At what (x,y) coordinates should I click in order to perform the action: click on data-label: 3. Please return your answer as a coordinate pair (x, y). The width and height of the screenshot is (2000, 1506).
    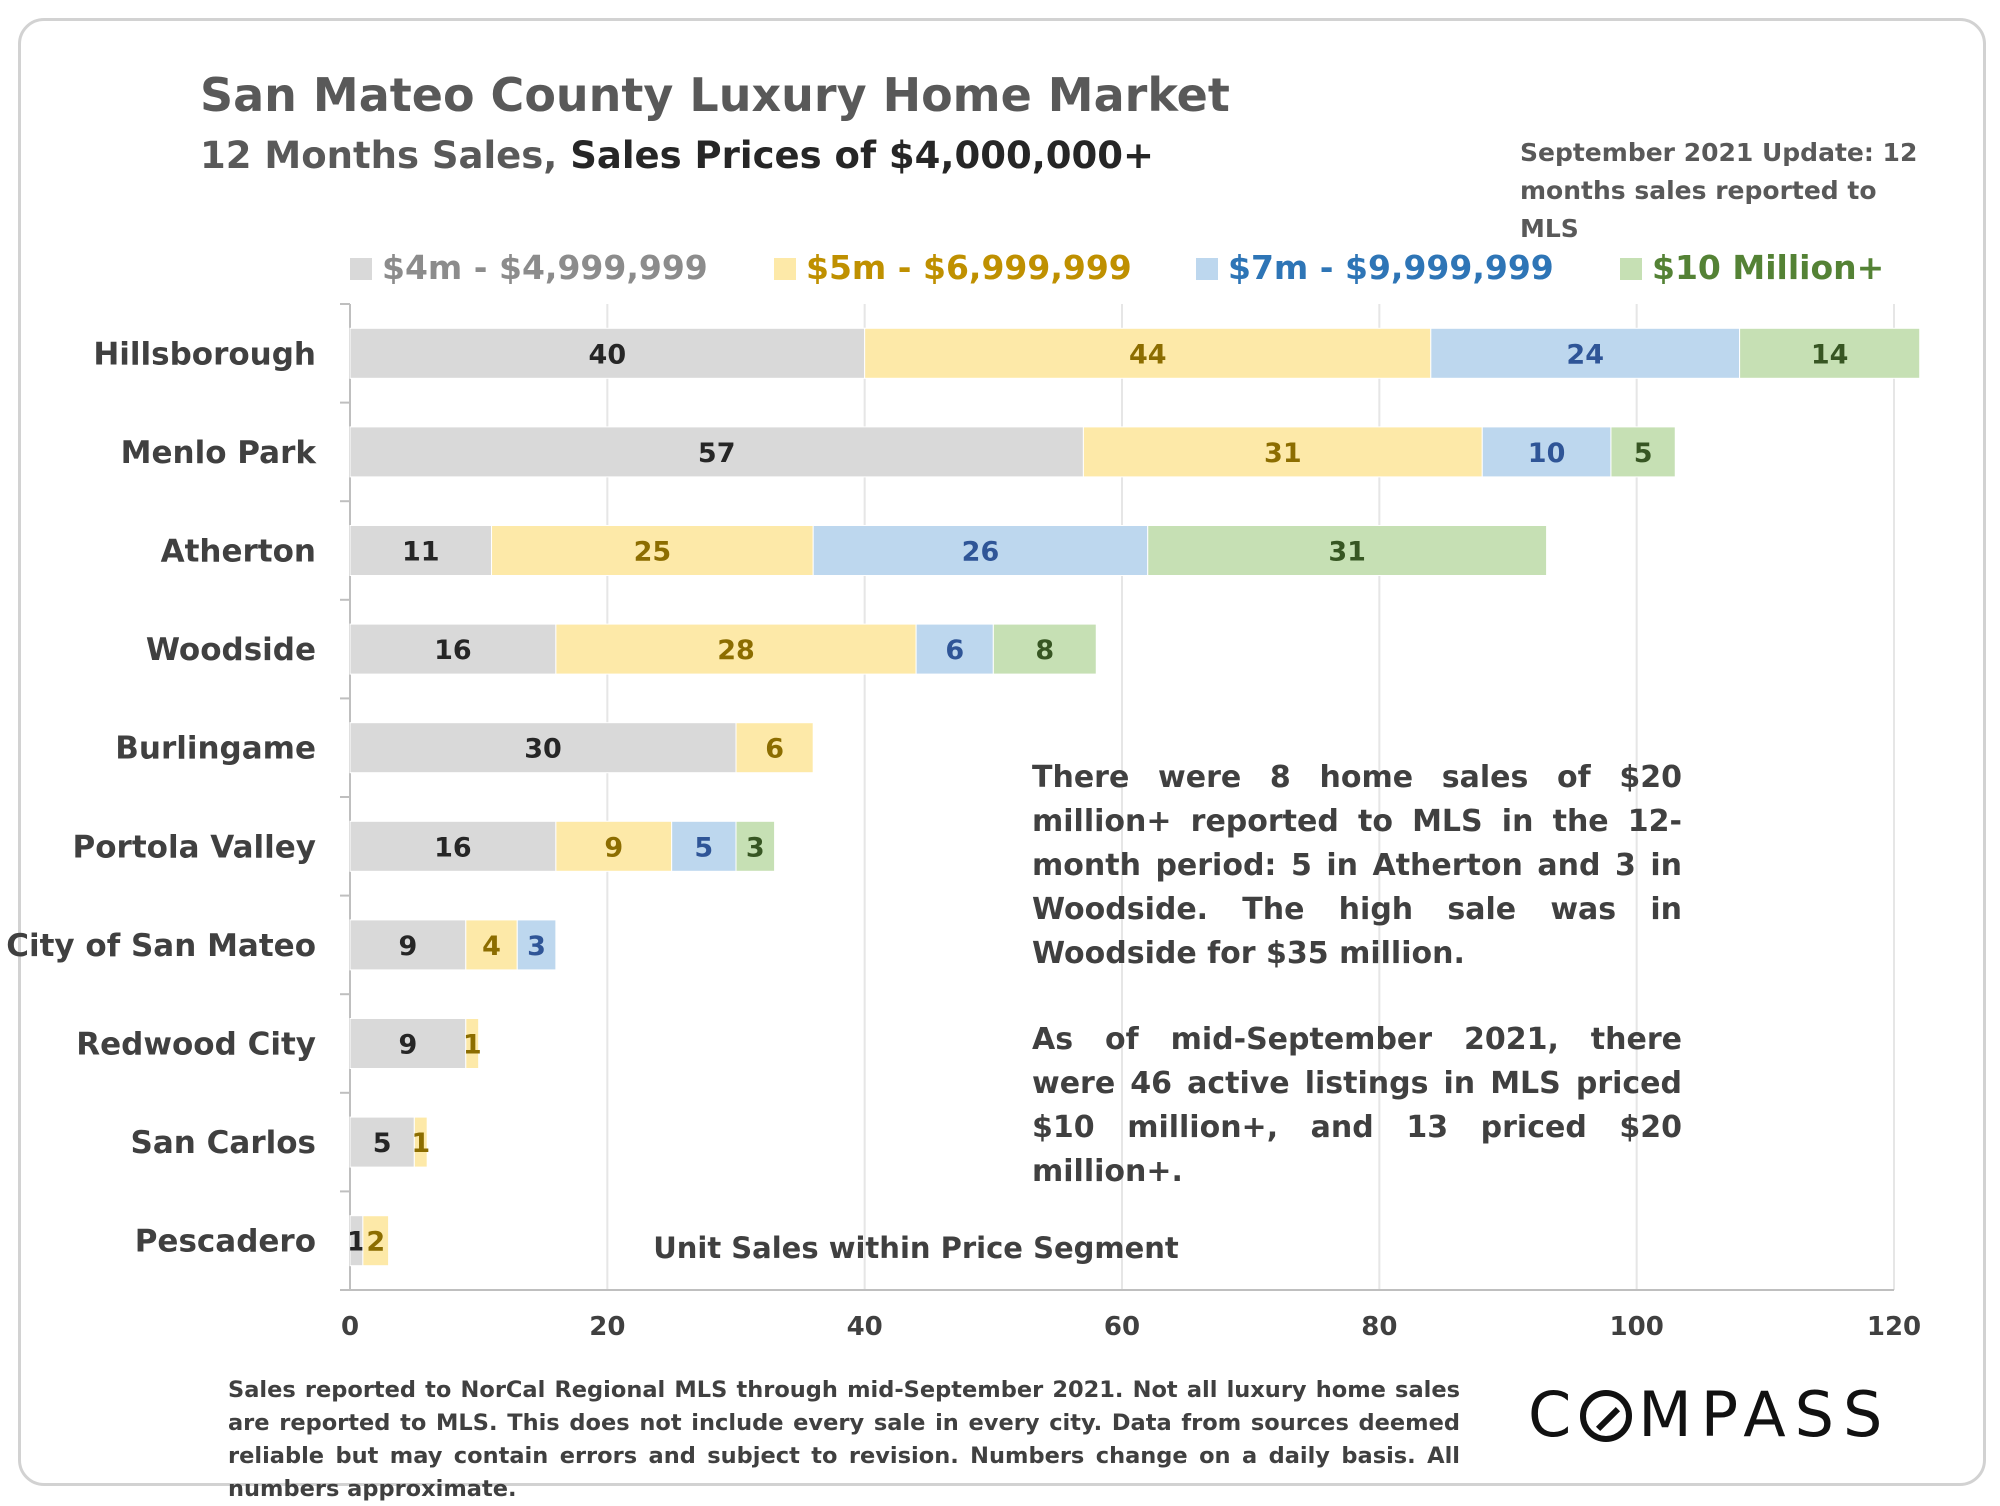
    Looking at the image, I should click on (755, 847).